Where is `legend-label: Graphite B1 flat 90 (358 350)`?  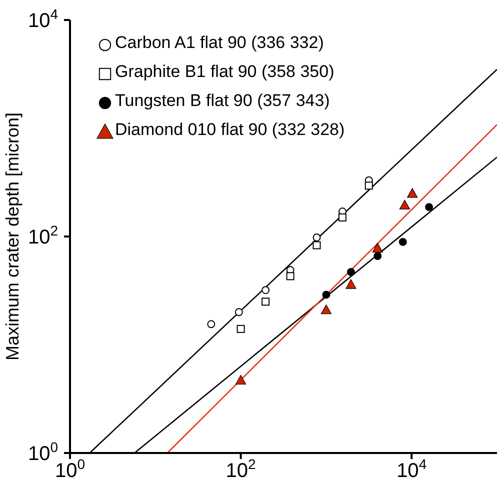
legend-label: Graphite B1 flat 90 (358 350) is located at coordinates (224, 71).